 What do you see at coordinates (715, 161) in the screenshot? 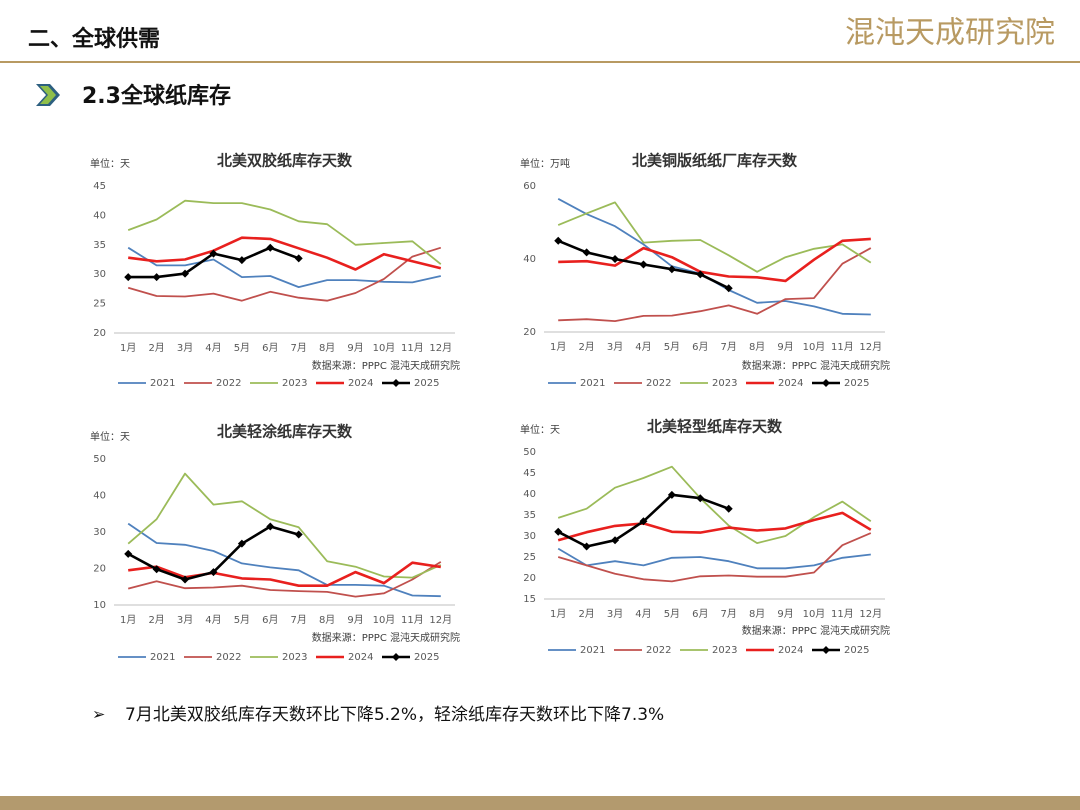
I see `chart-title: 北美铜版纸纸厂库存天数` at bounding box center [715, 161].